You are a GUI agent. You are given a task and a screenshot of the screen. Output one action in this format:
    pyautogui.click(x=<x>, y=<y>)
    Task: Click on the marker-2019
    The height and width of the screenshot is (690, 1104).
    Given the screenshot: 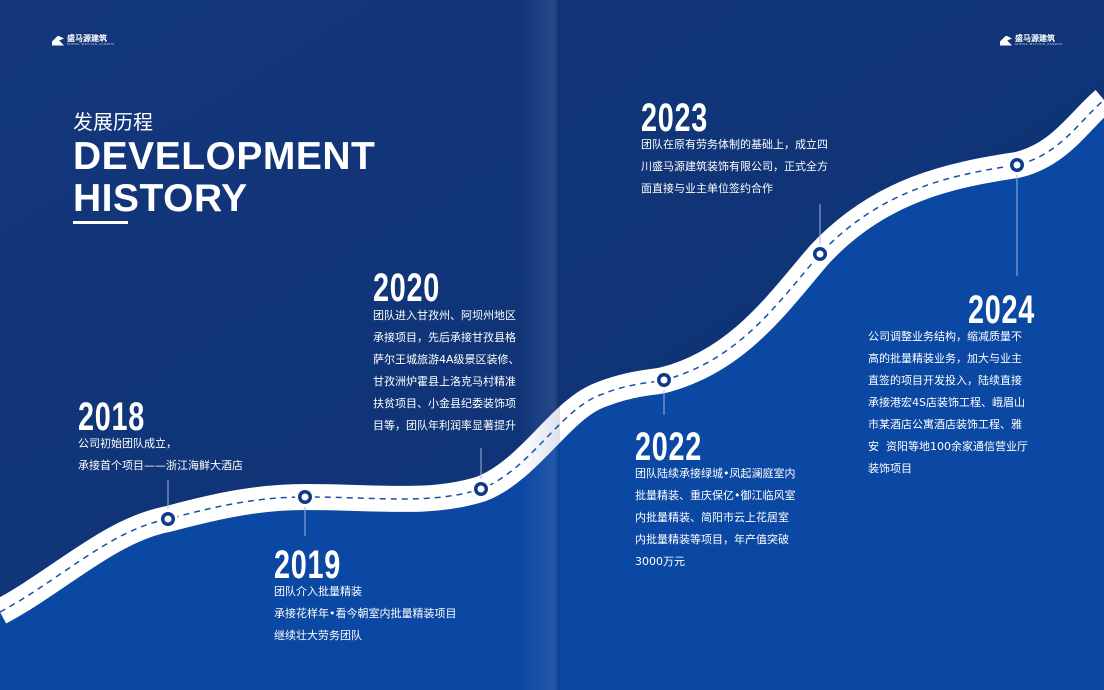 What is the action you would take?
    pyautogui.click(x=305, y=497)
    